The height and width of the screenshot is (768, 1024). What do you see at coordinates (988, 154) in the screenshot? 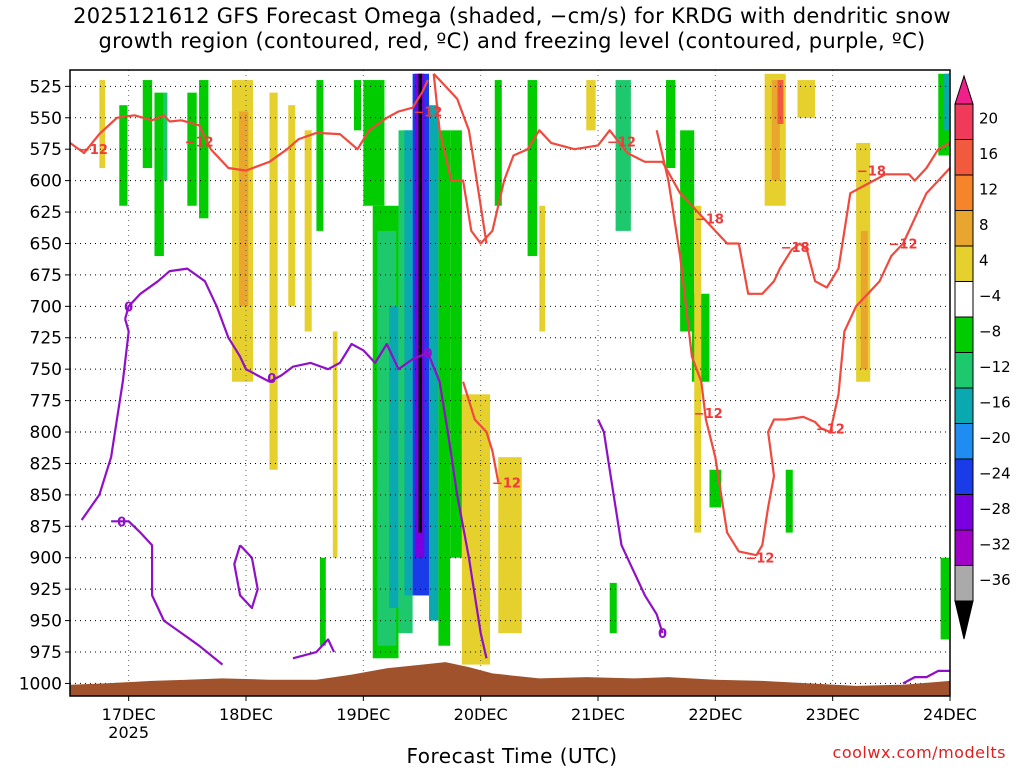
I see `colorbar-label-1: 16` at bounding box center [988, 154].